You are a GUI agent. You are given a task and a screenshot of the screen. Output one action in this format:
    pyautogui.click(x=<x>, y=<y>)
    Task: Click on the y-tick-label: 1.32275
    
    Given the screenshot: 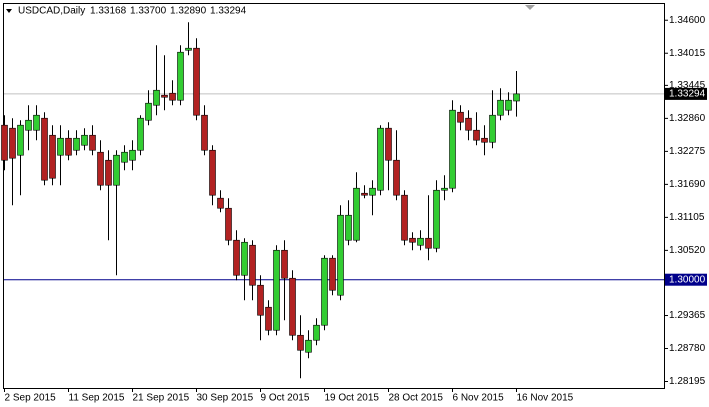 What is the action you would take?
    pyautogui.click(x=687, y=151)
    